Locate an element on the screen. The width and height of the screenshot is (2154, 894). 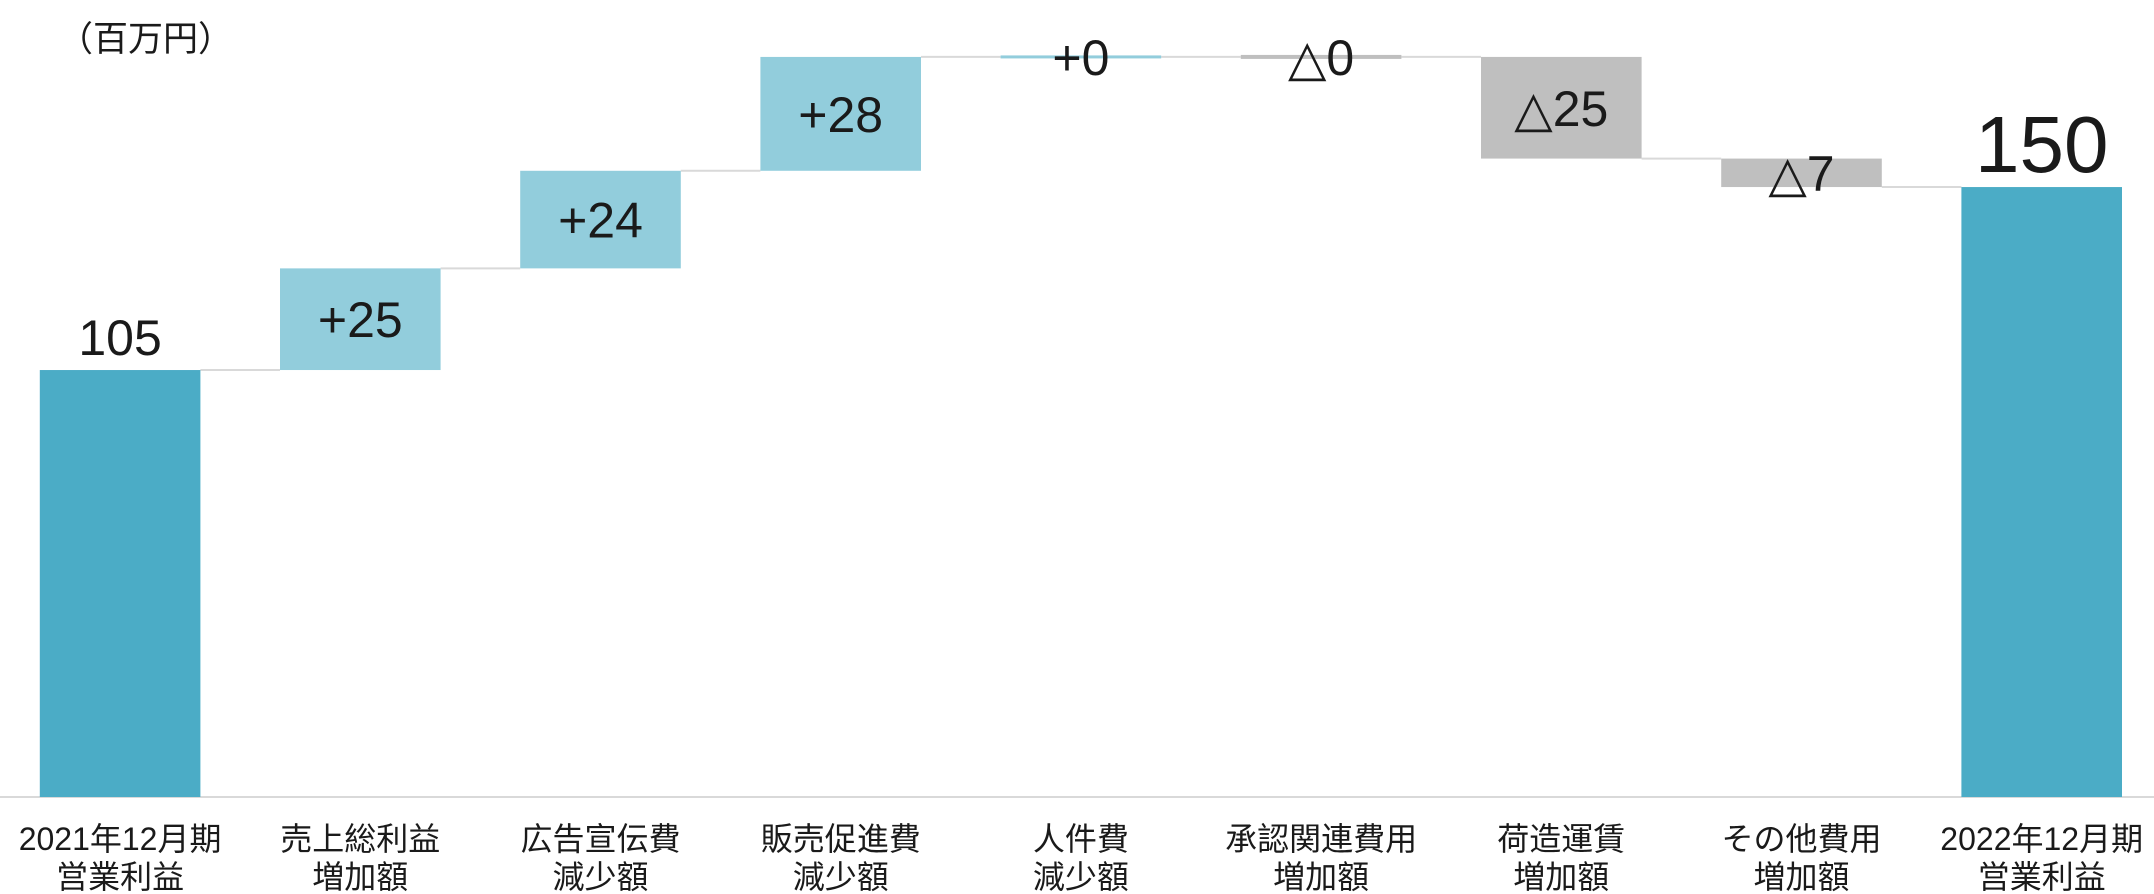
category-label-9: 2022年12月期営業利益 is located at coordinates (2041, 857).